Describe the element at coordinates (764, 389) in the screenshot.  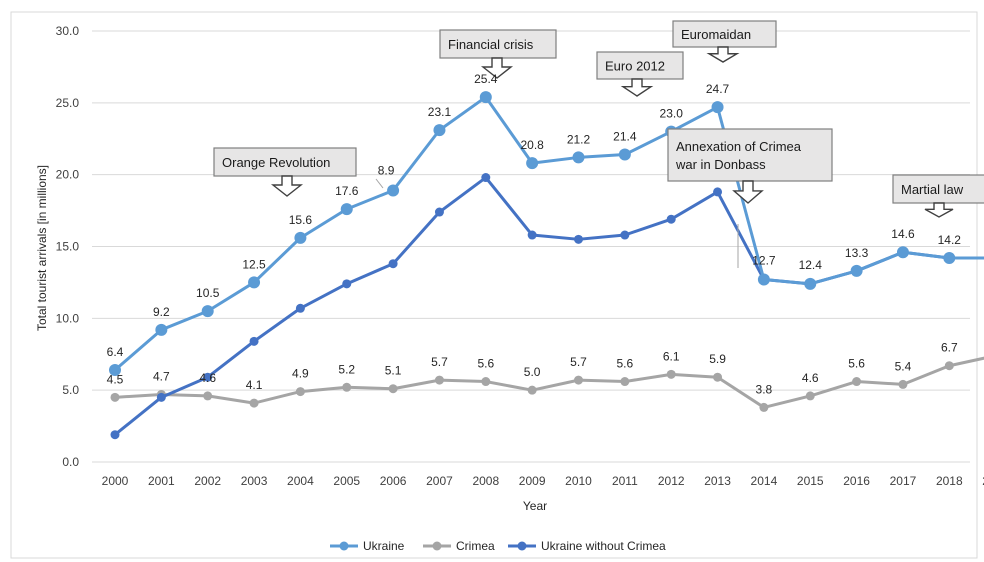
I see `data-label-crimea: 3.8` at that location.